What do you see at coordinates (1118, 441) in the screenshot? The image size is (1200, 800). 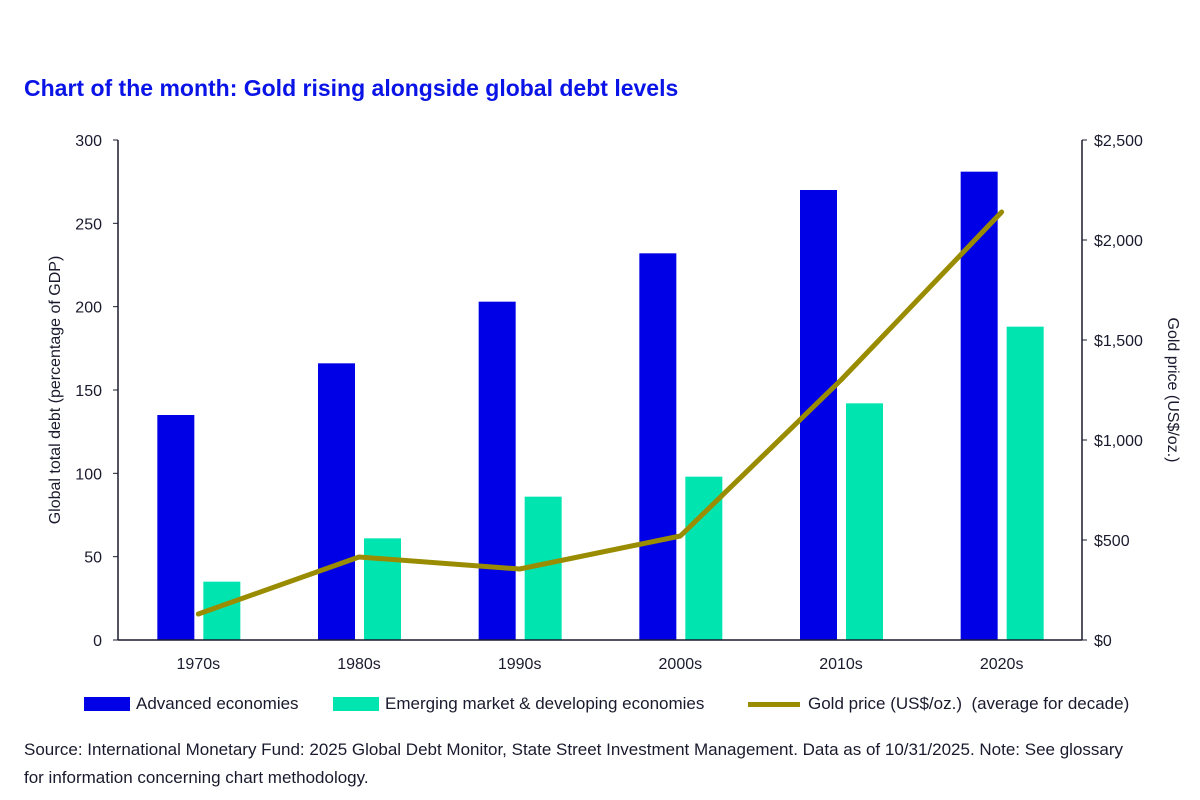 I see `right-tick-label: $1,000` at bounding box center [1118, 441].